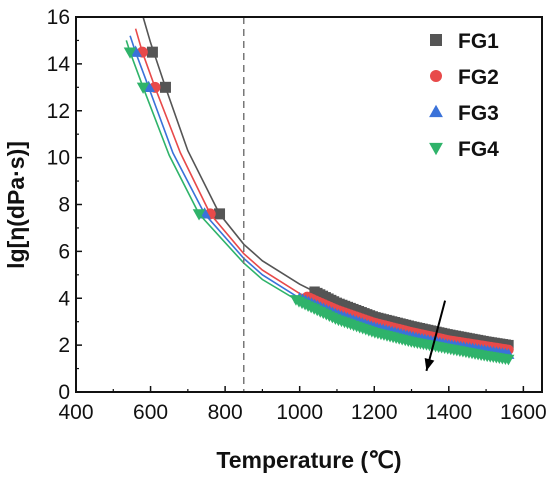 The height and width of the screenshot is (481, 550). What do you see at coordinates (16, 205) in the screenshot?
I see `y-axis-title: lg[η(dPa·s)]` at bounding box center [16, 205].